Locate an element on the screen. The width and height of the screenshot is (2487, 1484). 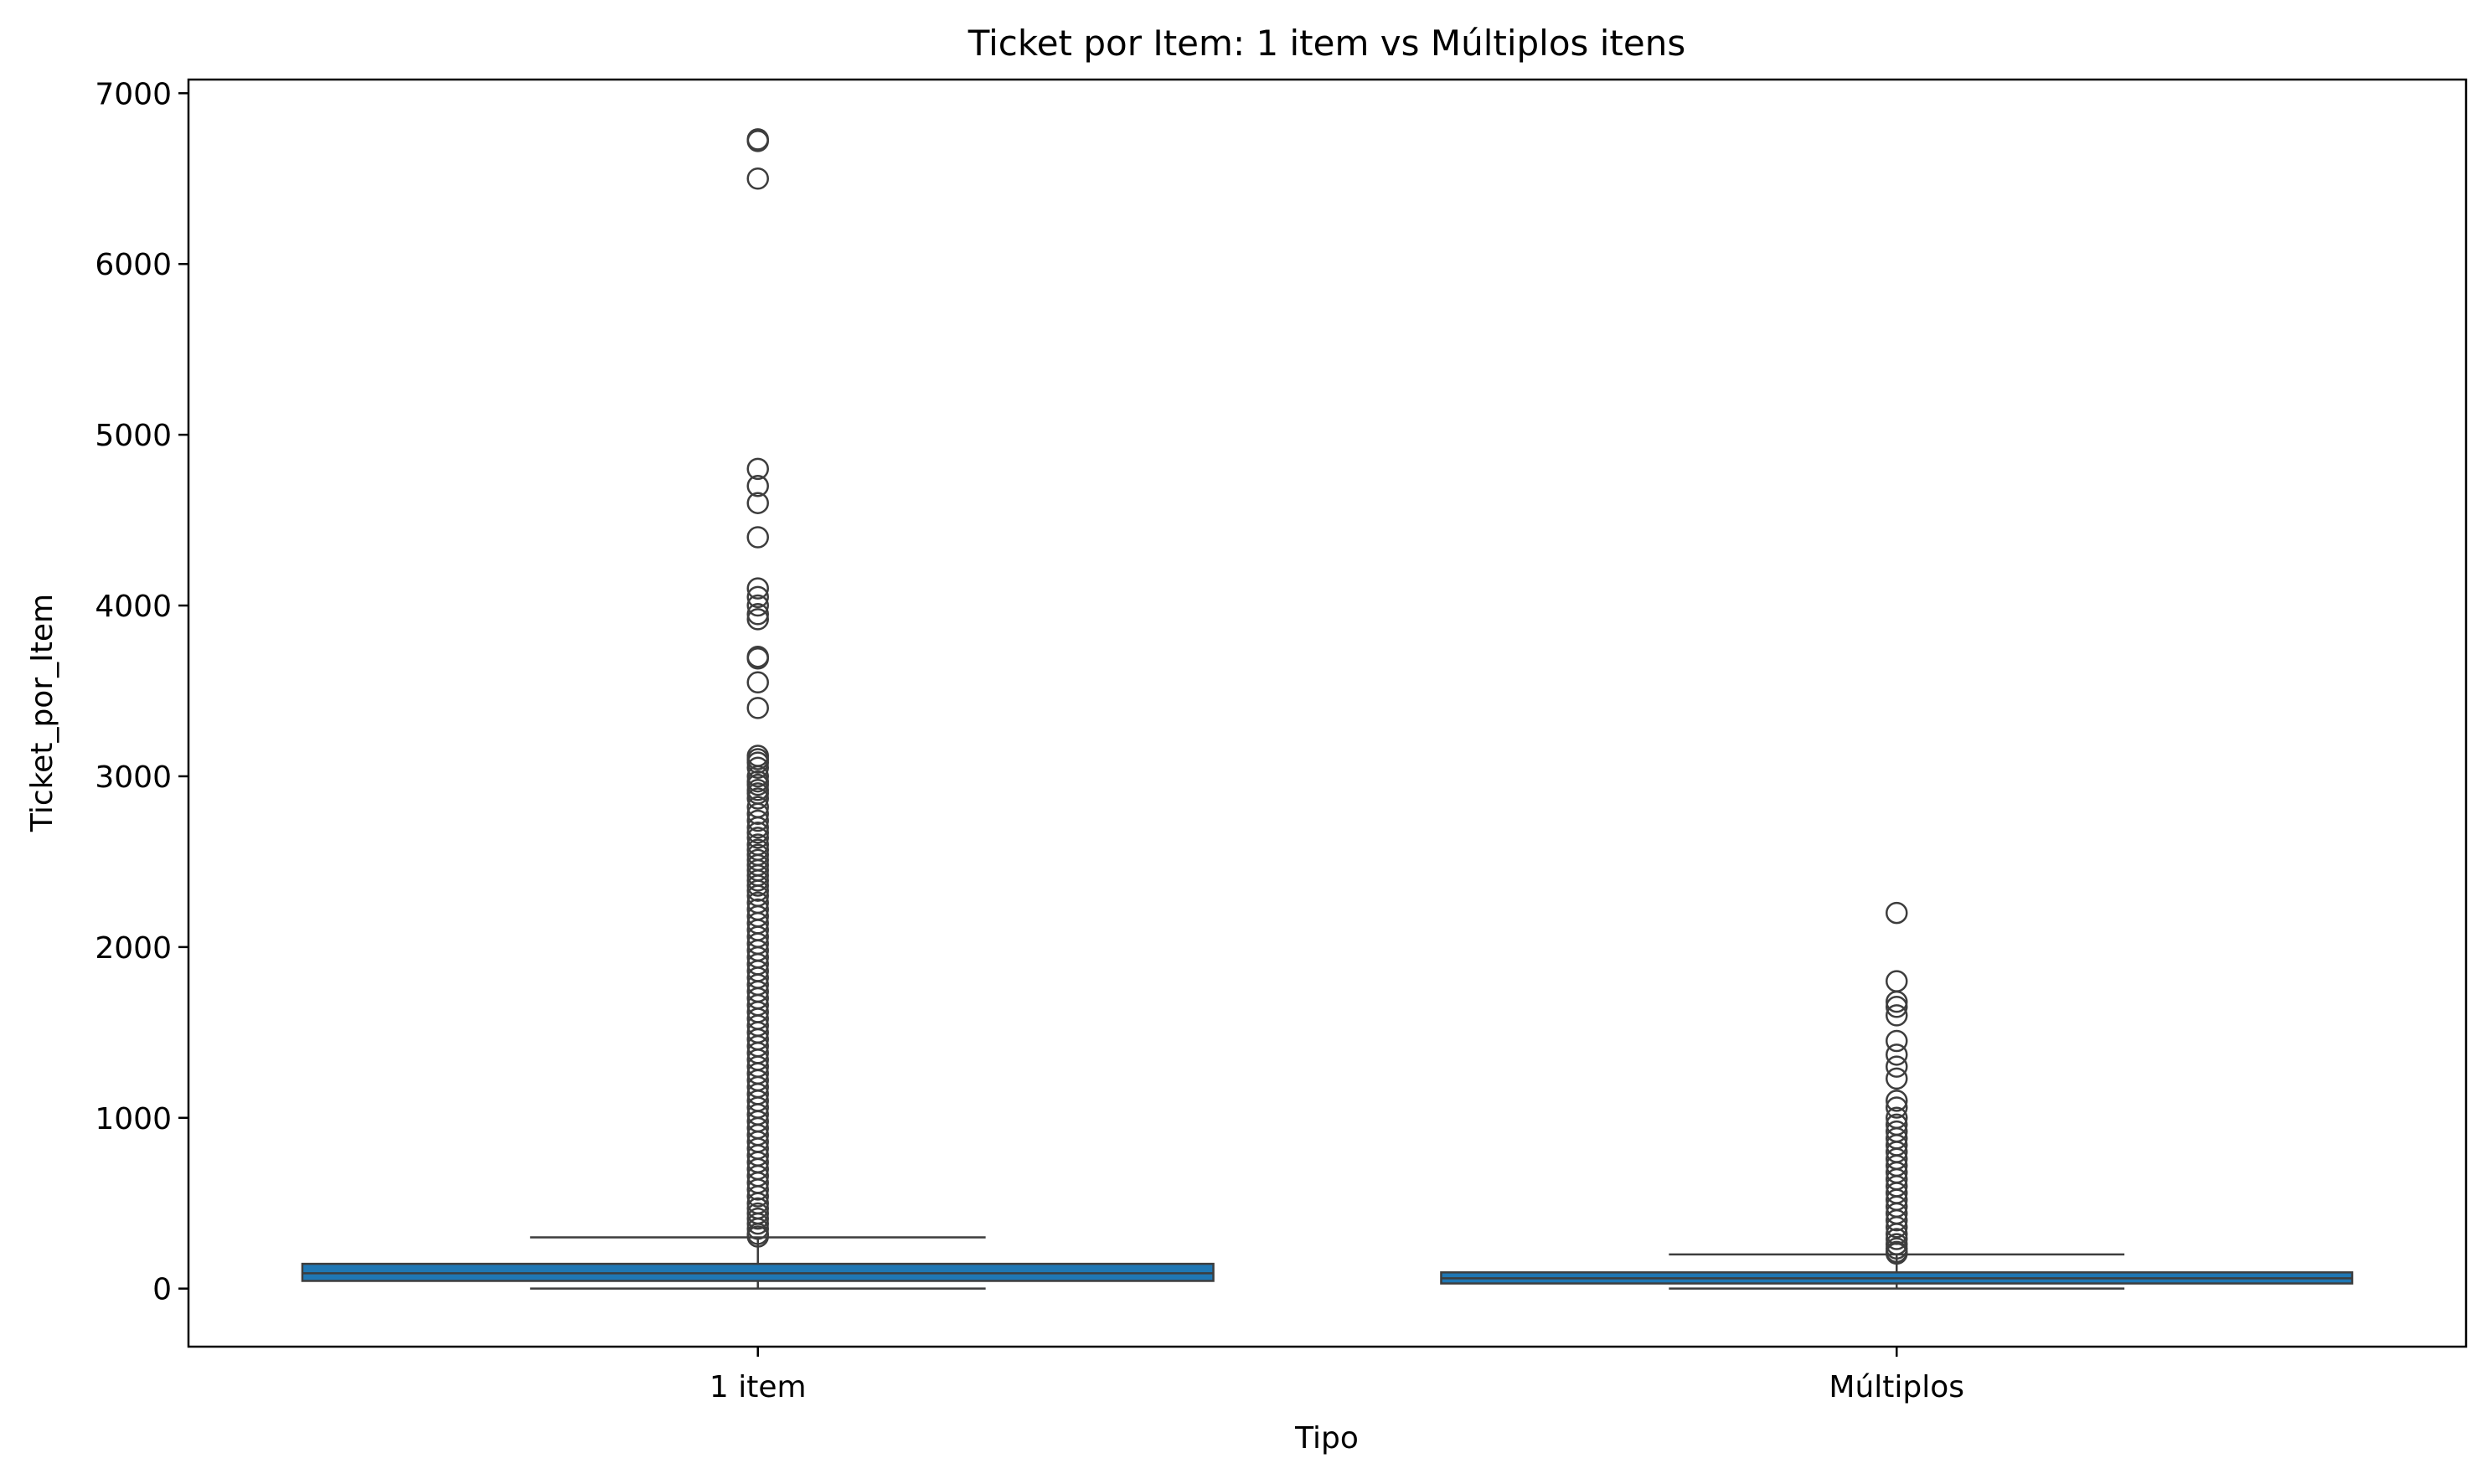
x-tick-label: 1 item is located at coordinates (758, 1387).